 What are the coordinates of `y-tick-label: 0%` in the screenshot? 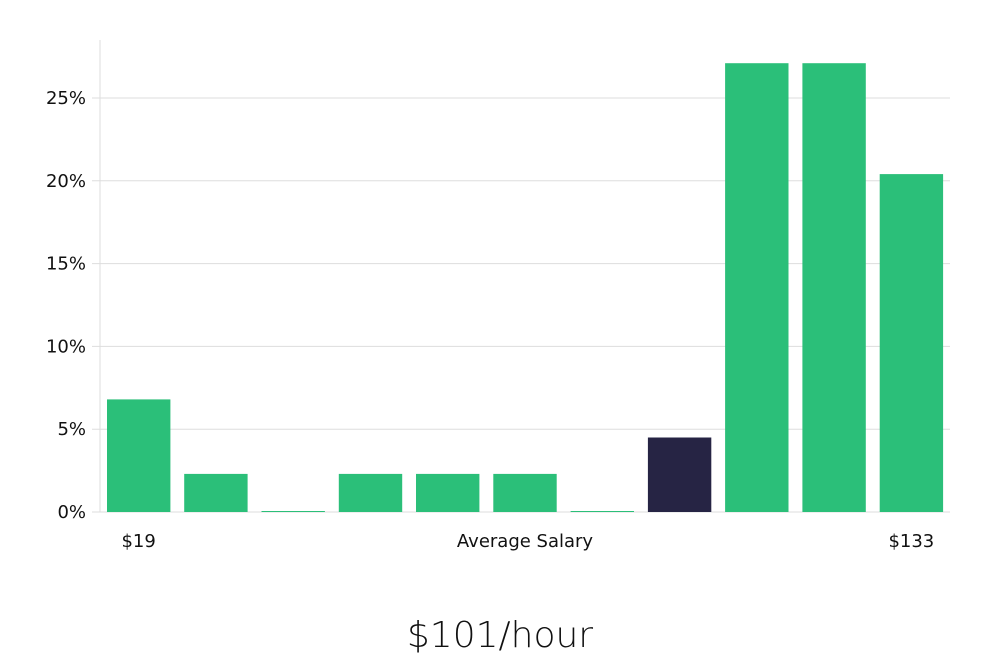 It's located at (71, 512).